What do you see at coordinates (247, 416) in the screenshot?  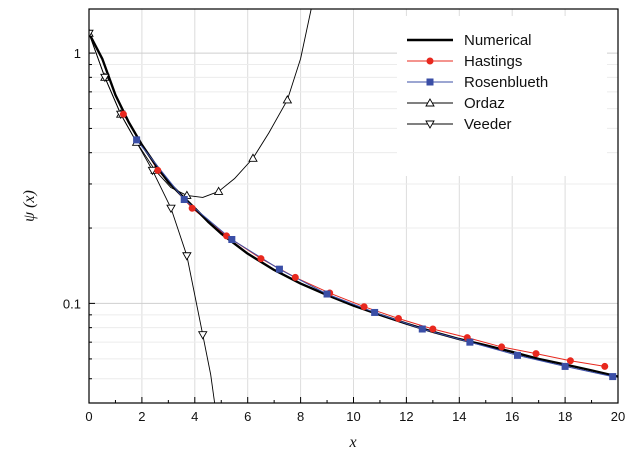 I see `x-tick-label: 6` at bounding box center [247, 416].